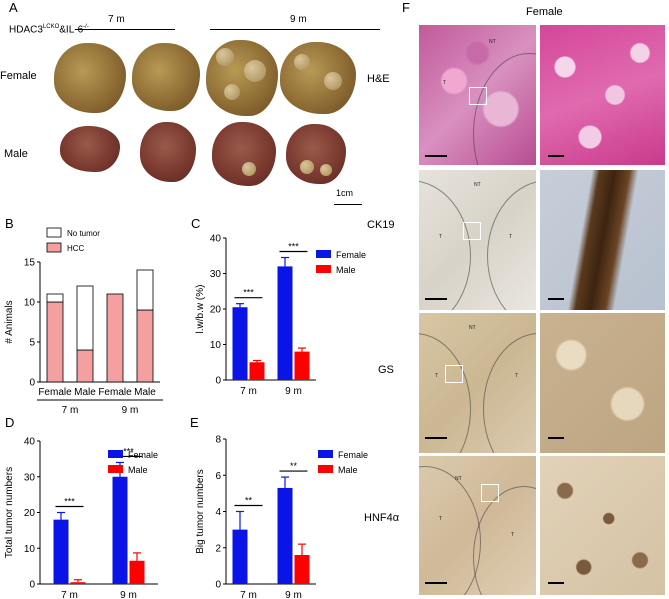 This screenshot has width=669, height=599. Describe the element at coordinates (218, 548) in the screenshot. I see `y-tick-label: 2` at that location.